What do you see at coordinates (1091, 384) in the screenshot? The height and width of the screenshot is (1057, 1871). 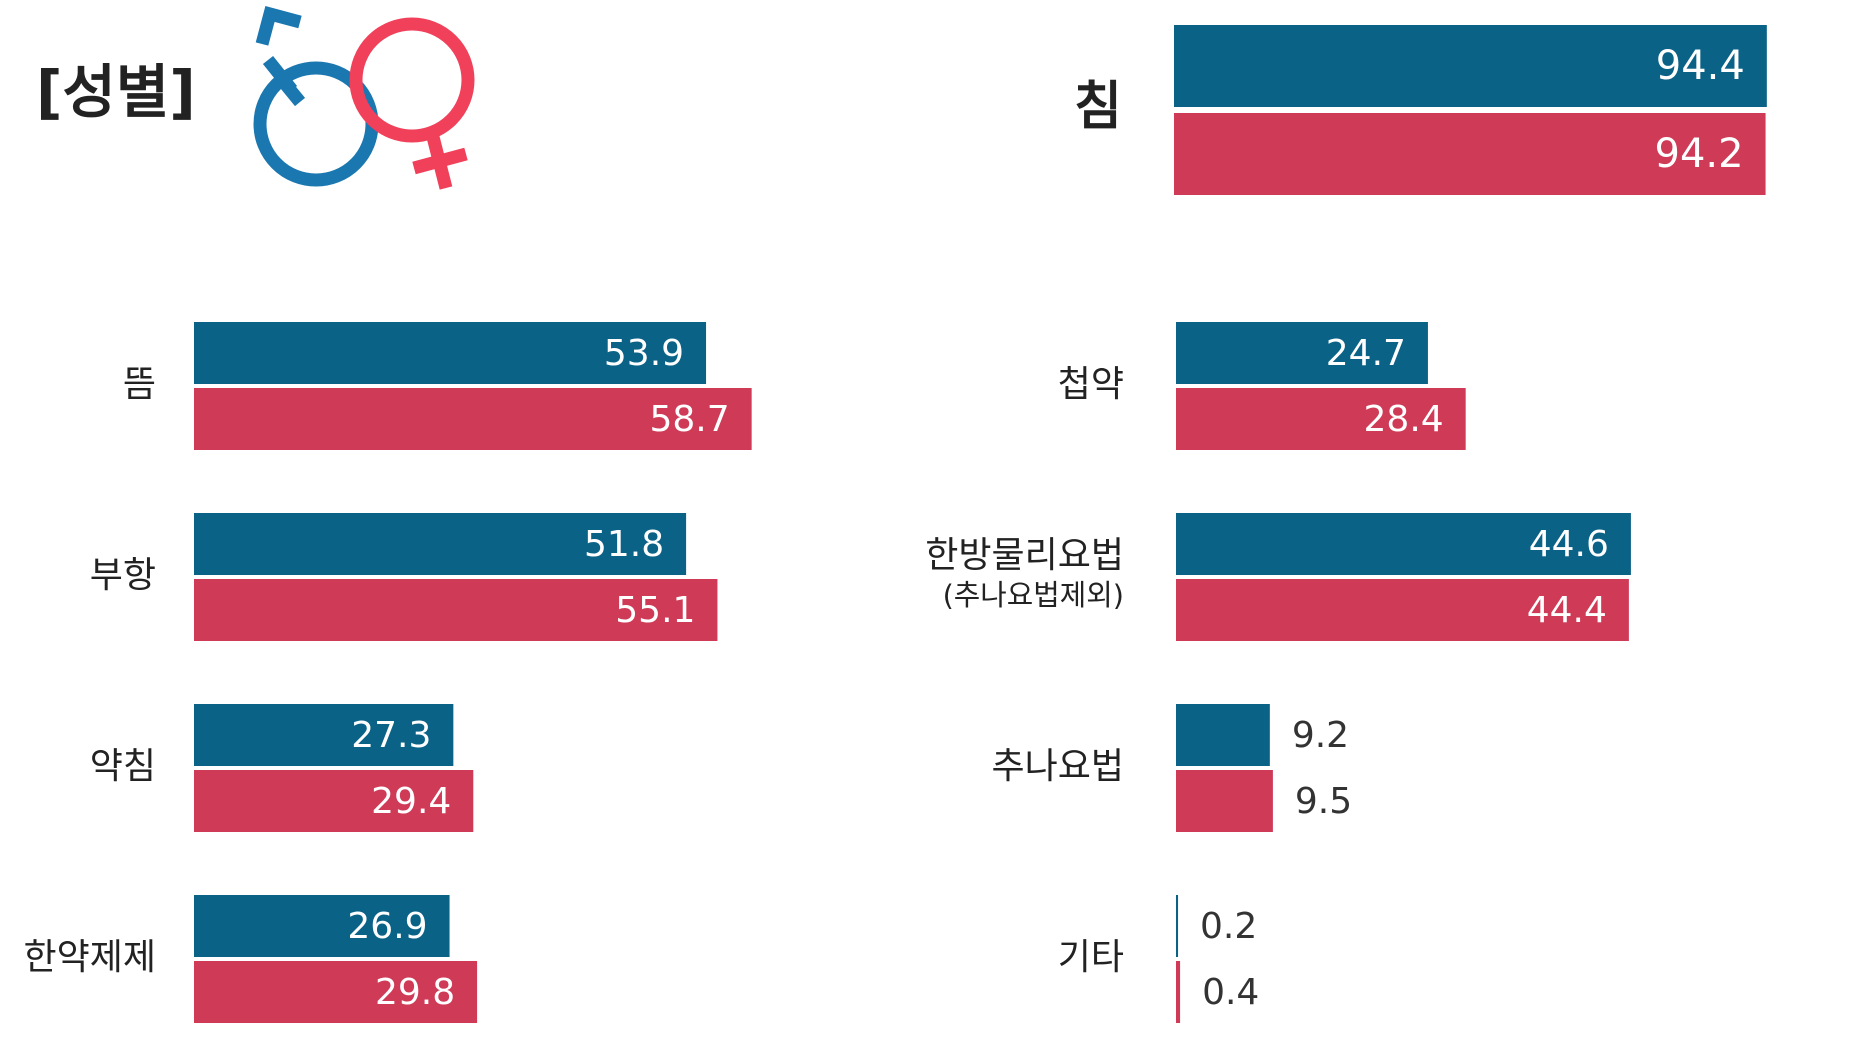 I see `category-label: 첩약` at bounding box center [1091, 384].